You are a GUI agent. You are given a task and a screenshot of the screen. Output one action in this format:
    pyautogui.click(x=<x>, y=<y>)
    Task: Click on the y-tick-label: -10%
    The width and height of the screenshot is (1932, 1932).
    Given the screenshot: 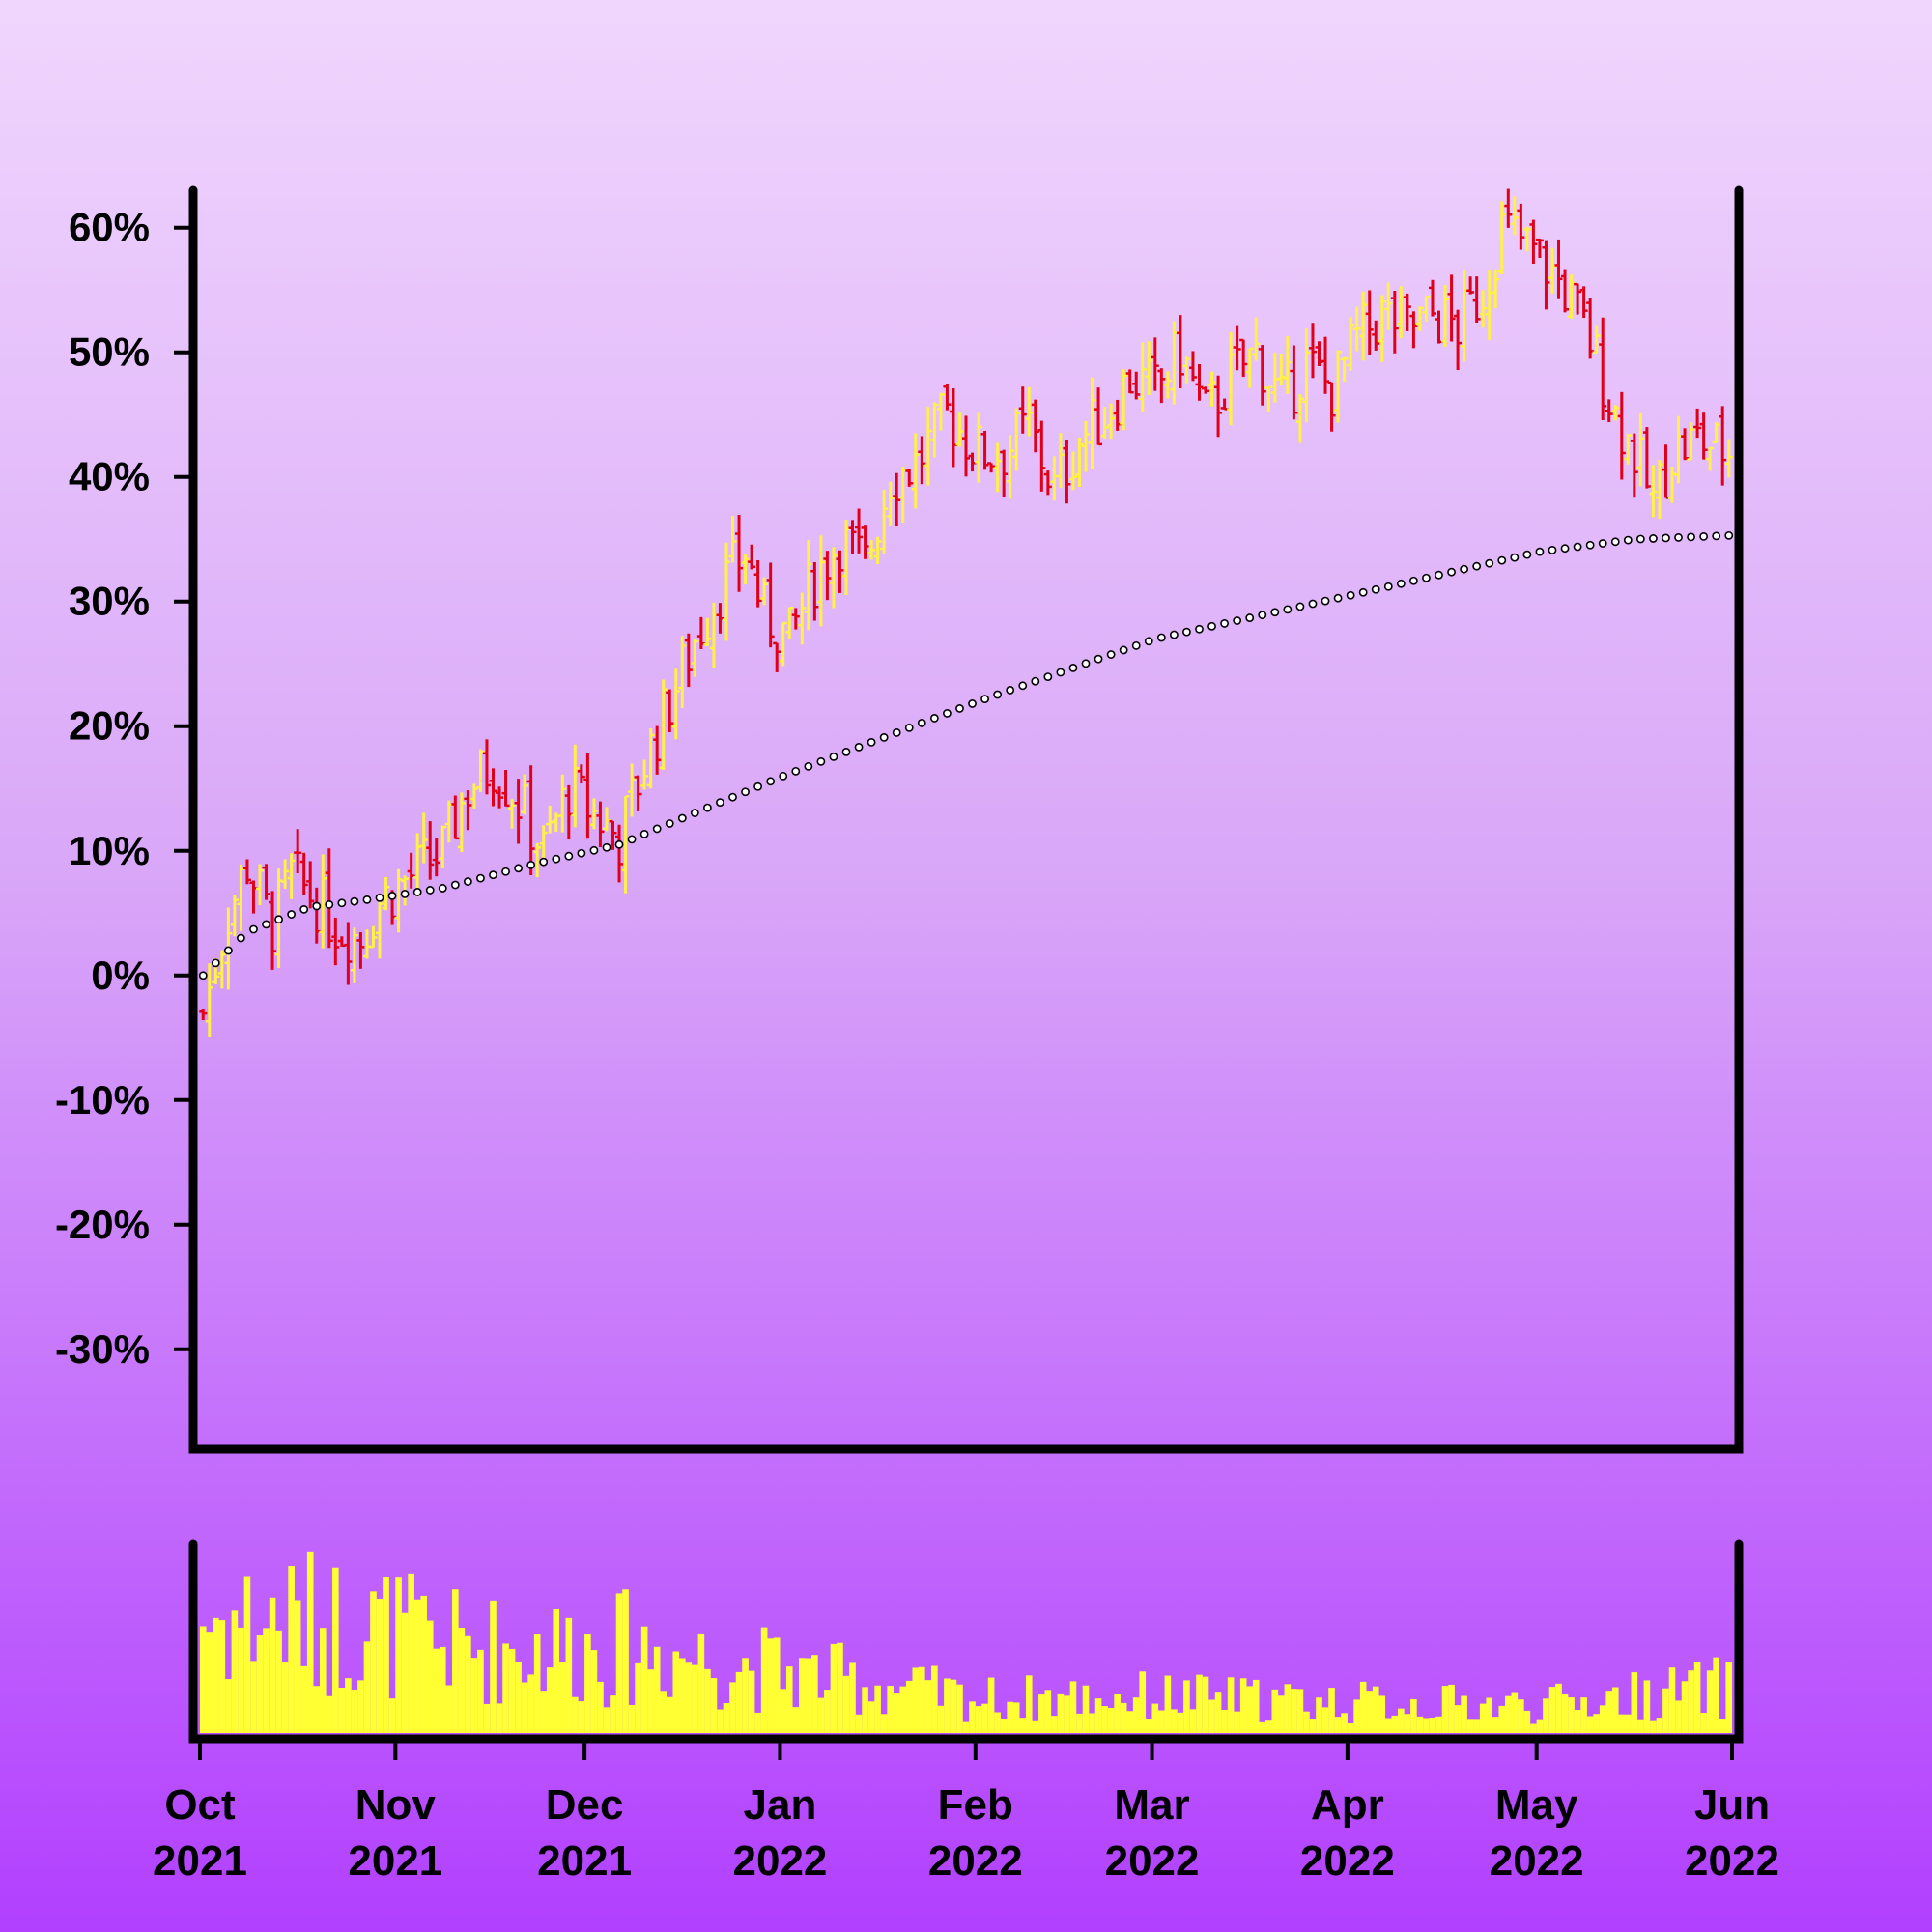 What is the action you would take?
    pyautogui.click(x=102, y=1099)
    